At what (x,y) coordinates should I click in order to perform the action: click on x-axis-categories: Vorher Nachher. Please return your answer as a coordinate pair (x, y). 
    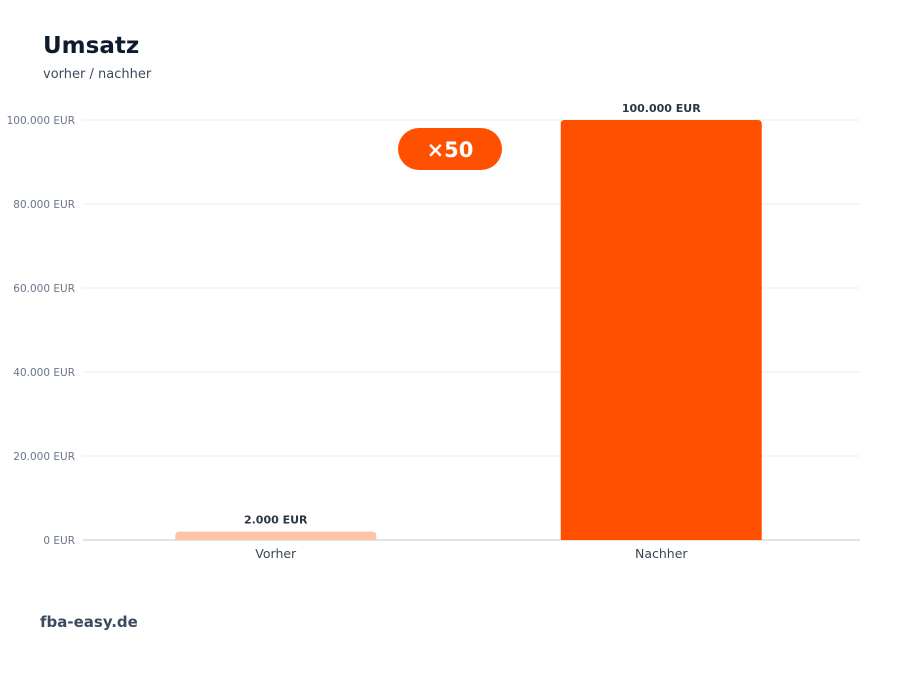
    Looking at the image, I should click on (471, 553).